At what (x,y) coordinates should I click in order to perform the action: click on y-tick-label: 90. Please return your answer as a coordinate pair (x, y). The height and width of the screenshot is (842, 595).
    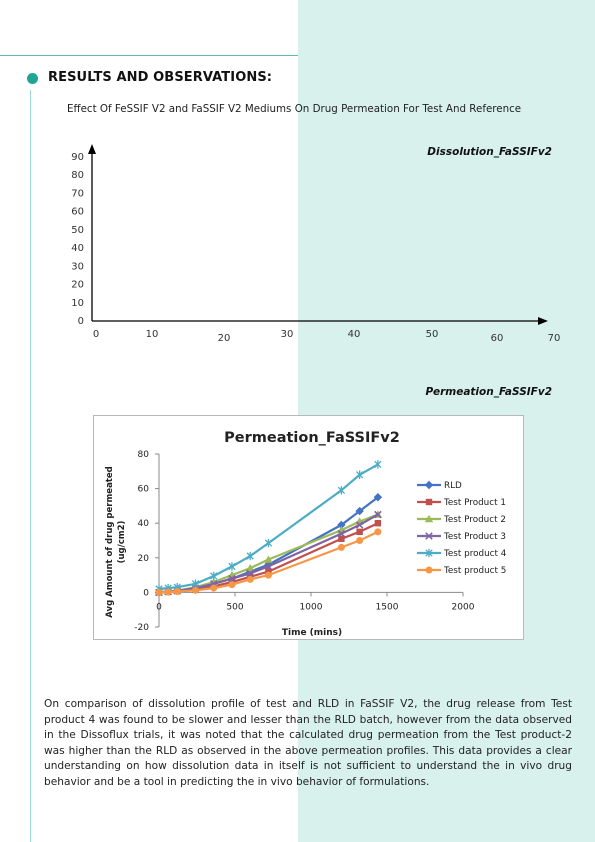
    Looking at the image, I should click on (77, 157).